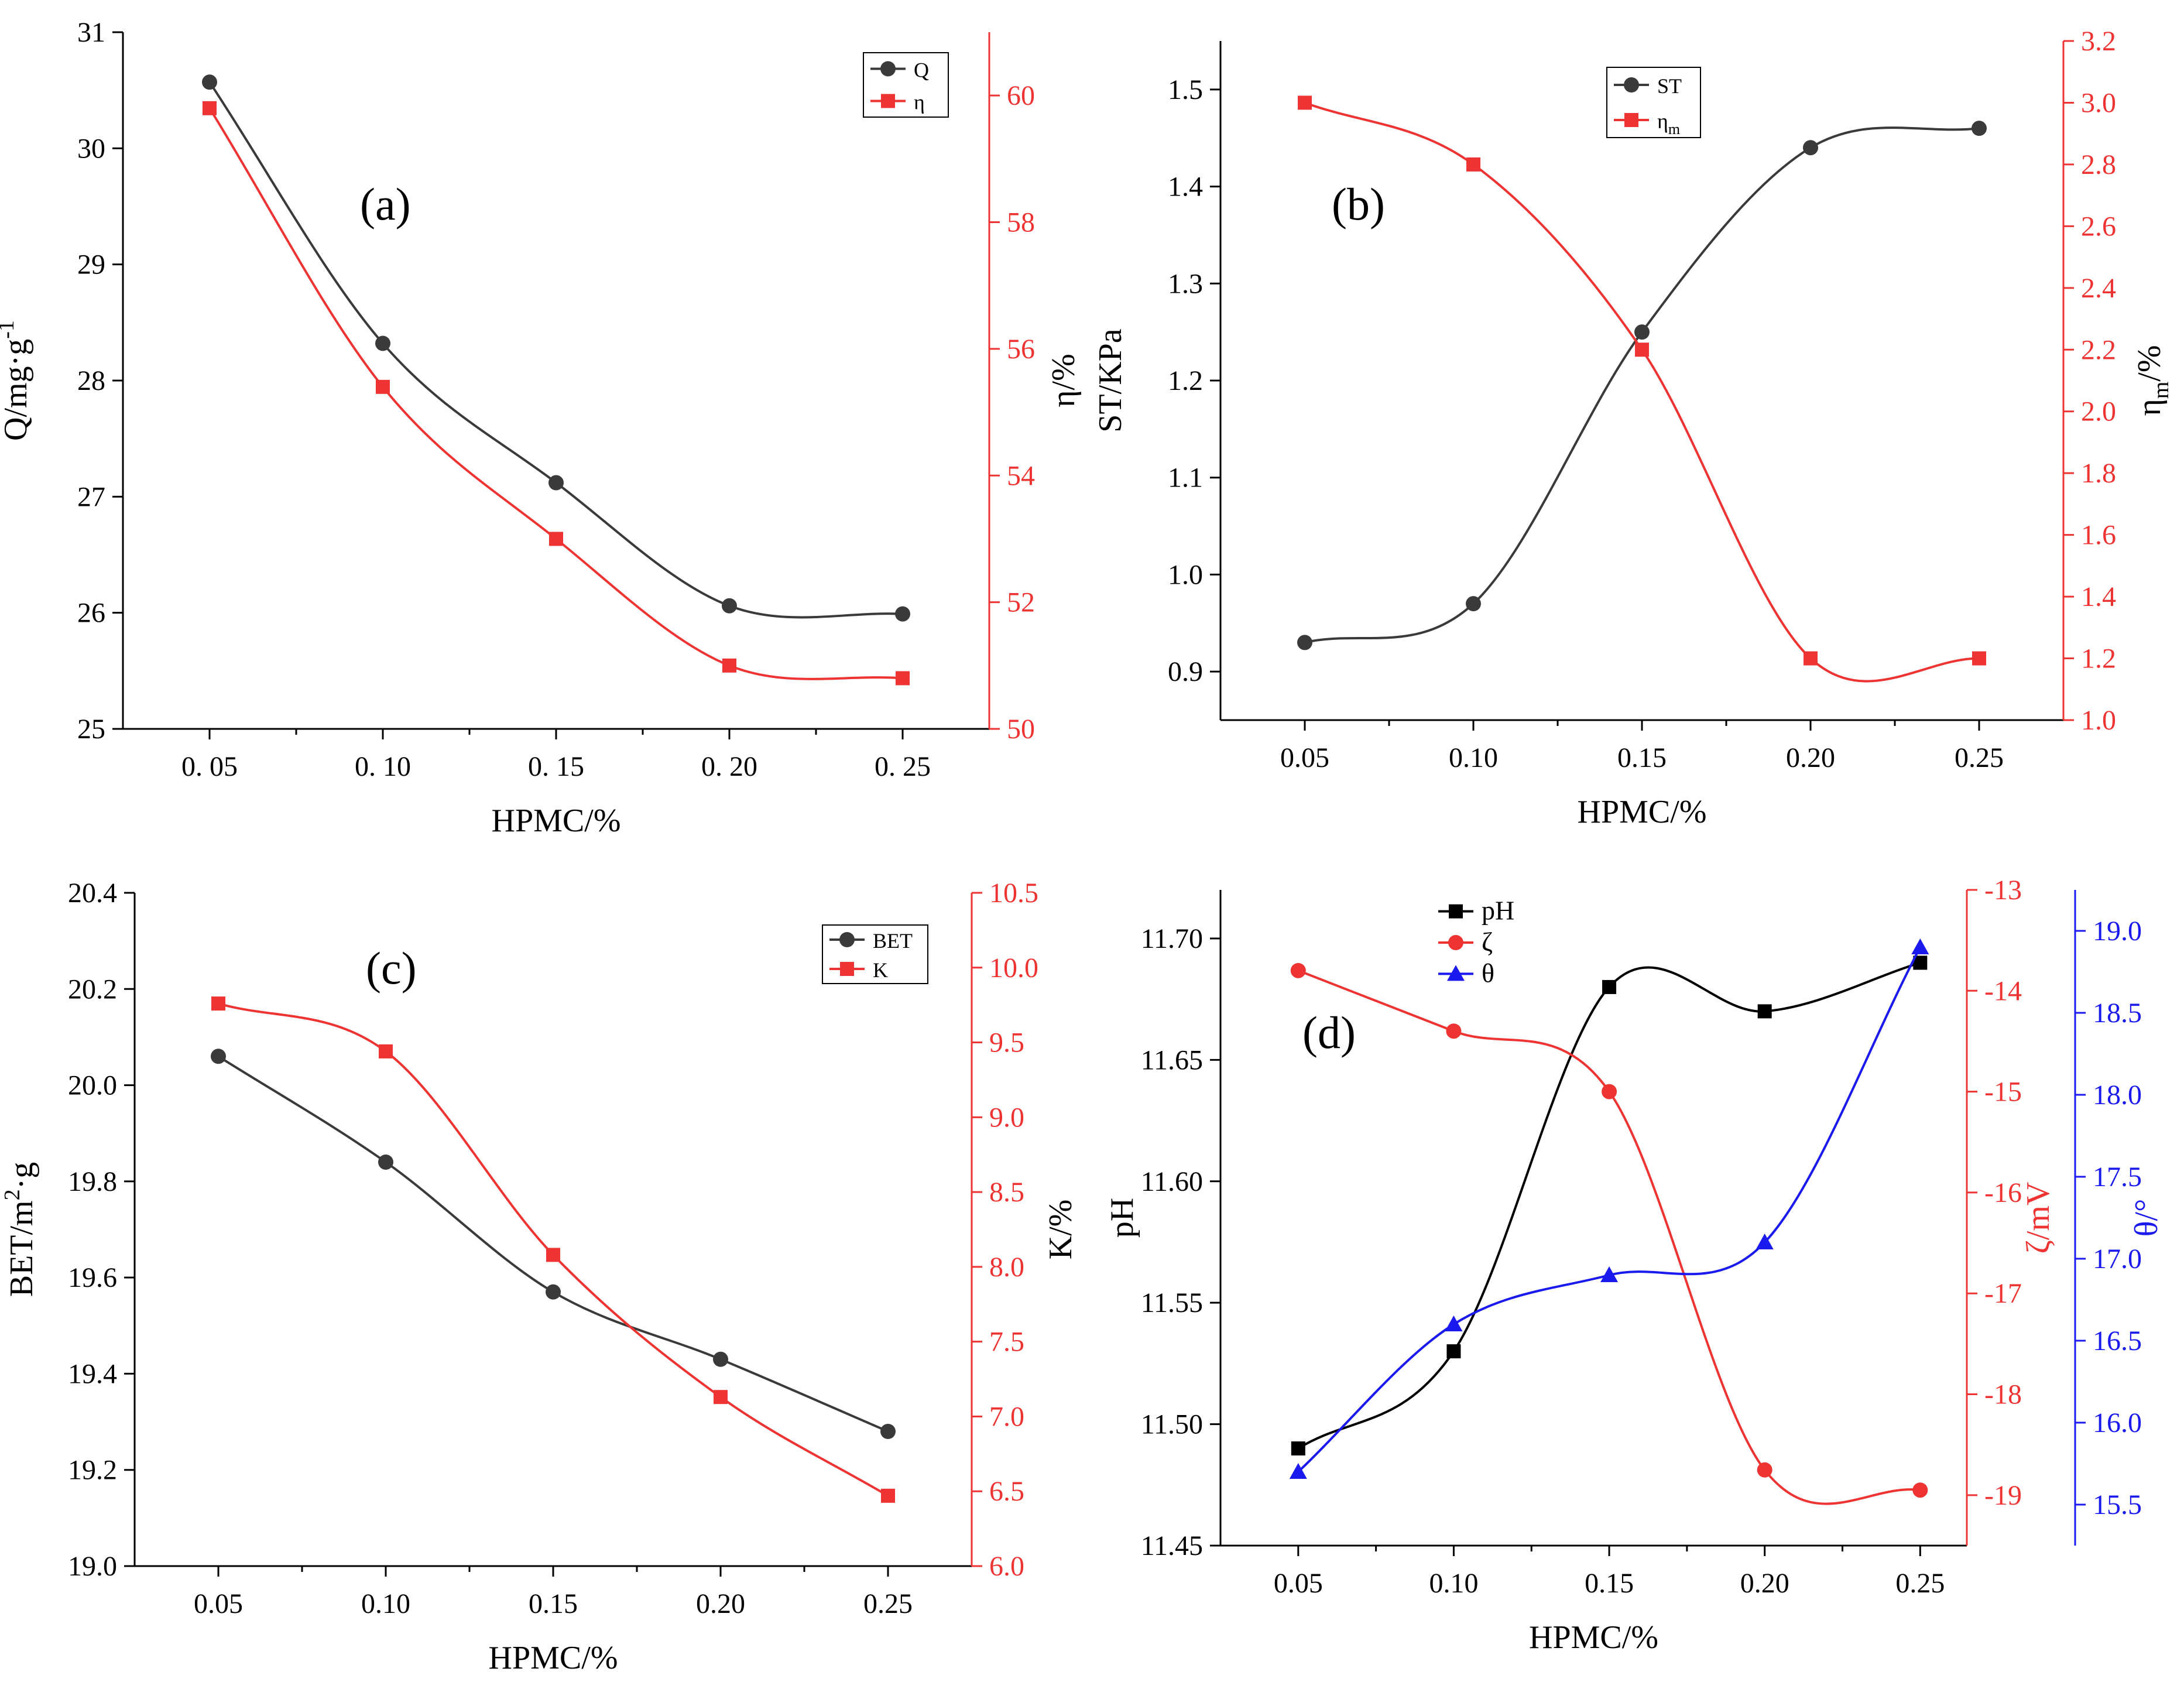  I want to click on legend: ST ηm, so click(1653, 103).